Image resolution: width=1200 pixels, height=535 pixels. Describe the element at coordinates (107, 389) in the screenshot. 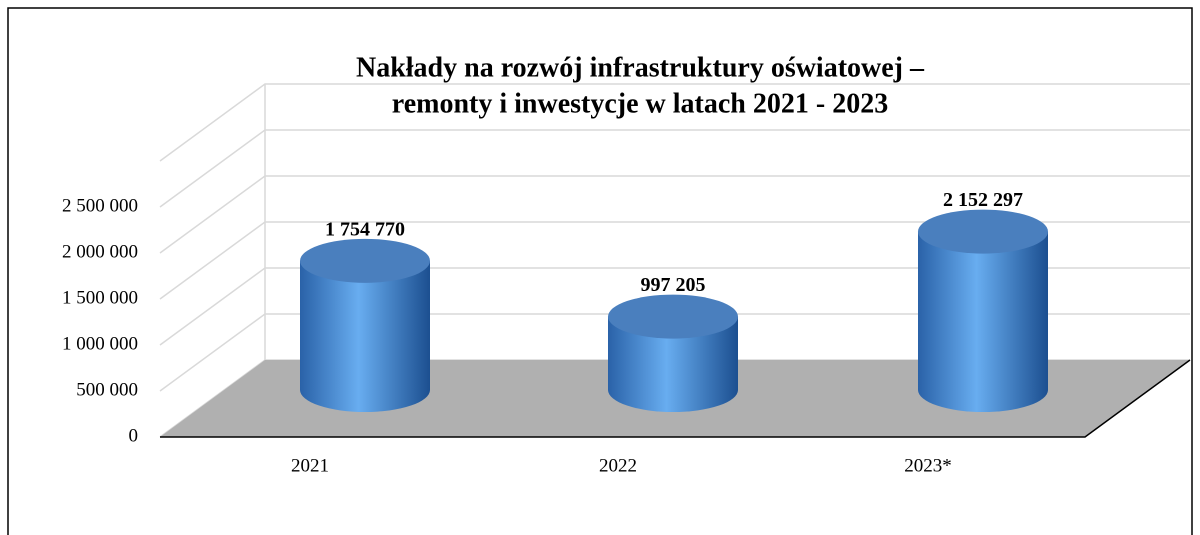

I see `y-tick-label: 500 000` at that location.